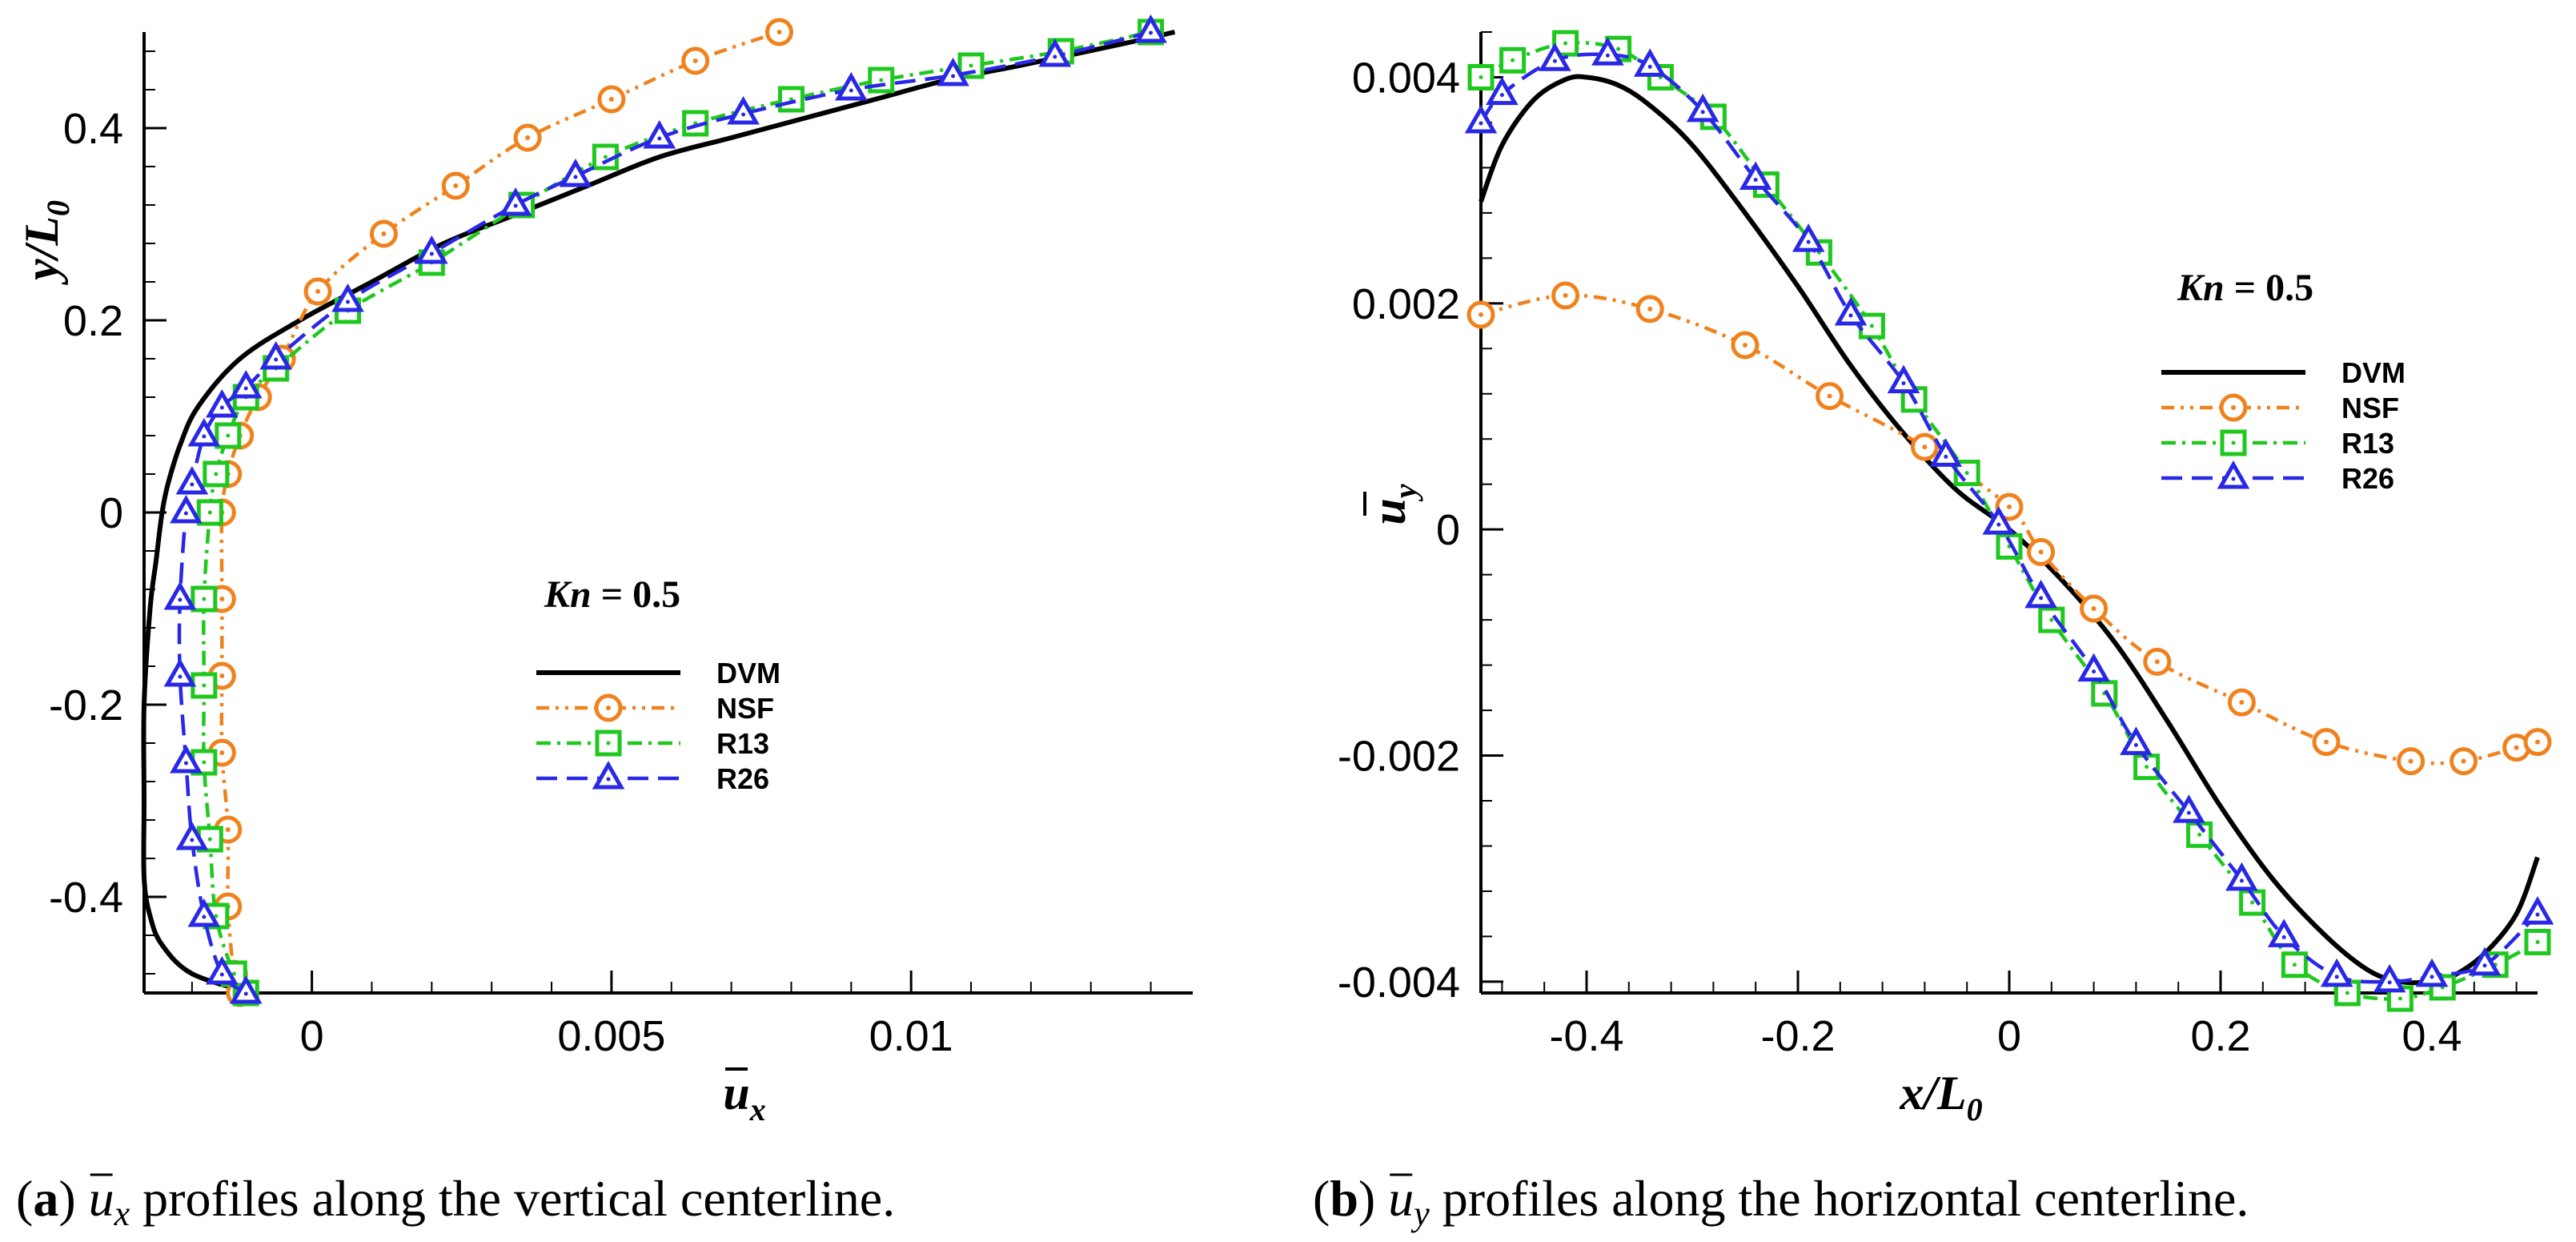 The image size is (2576, 1242). I want to click on panel-a-kn-value: = 0.5, so click(636, 594).